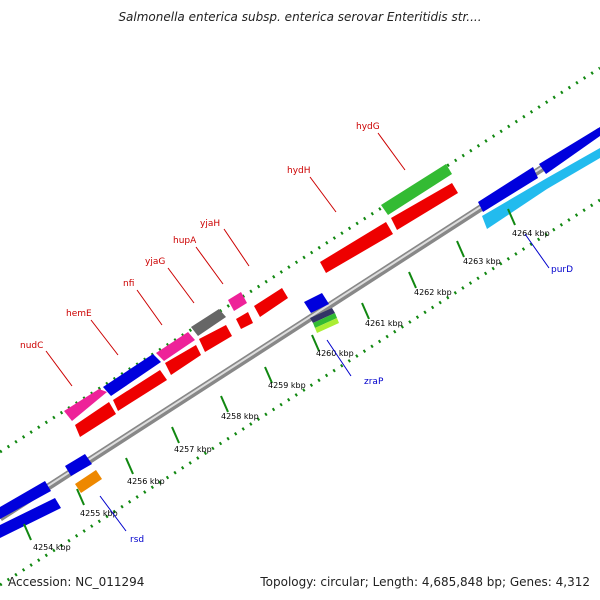  Describe the element at coordinates (482, 261) in the screenshot. I see `kbp-label: 4263 kbp` at that location.